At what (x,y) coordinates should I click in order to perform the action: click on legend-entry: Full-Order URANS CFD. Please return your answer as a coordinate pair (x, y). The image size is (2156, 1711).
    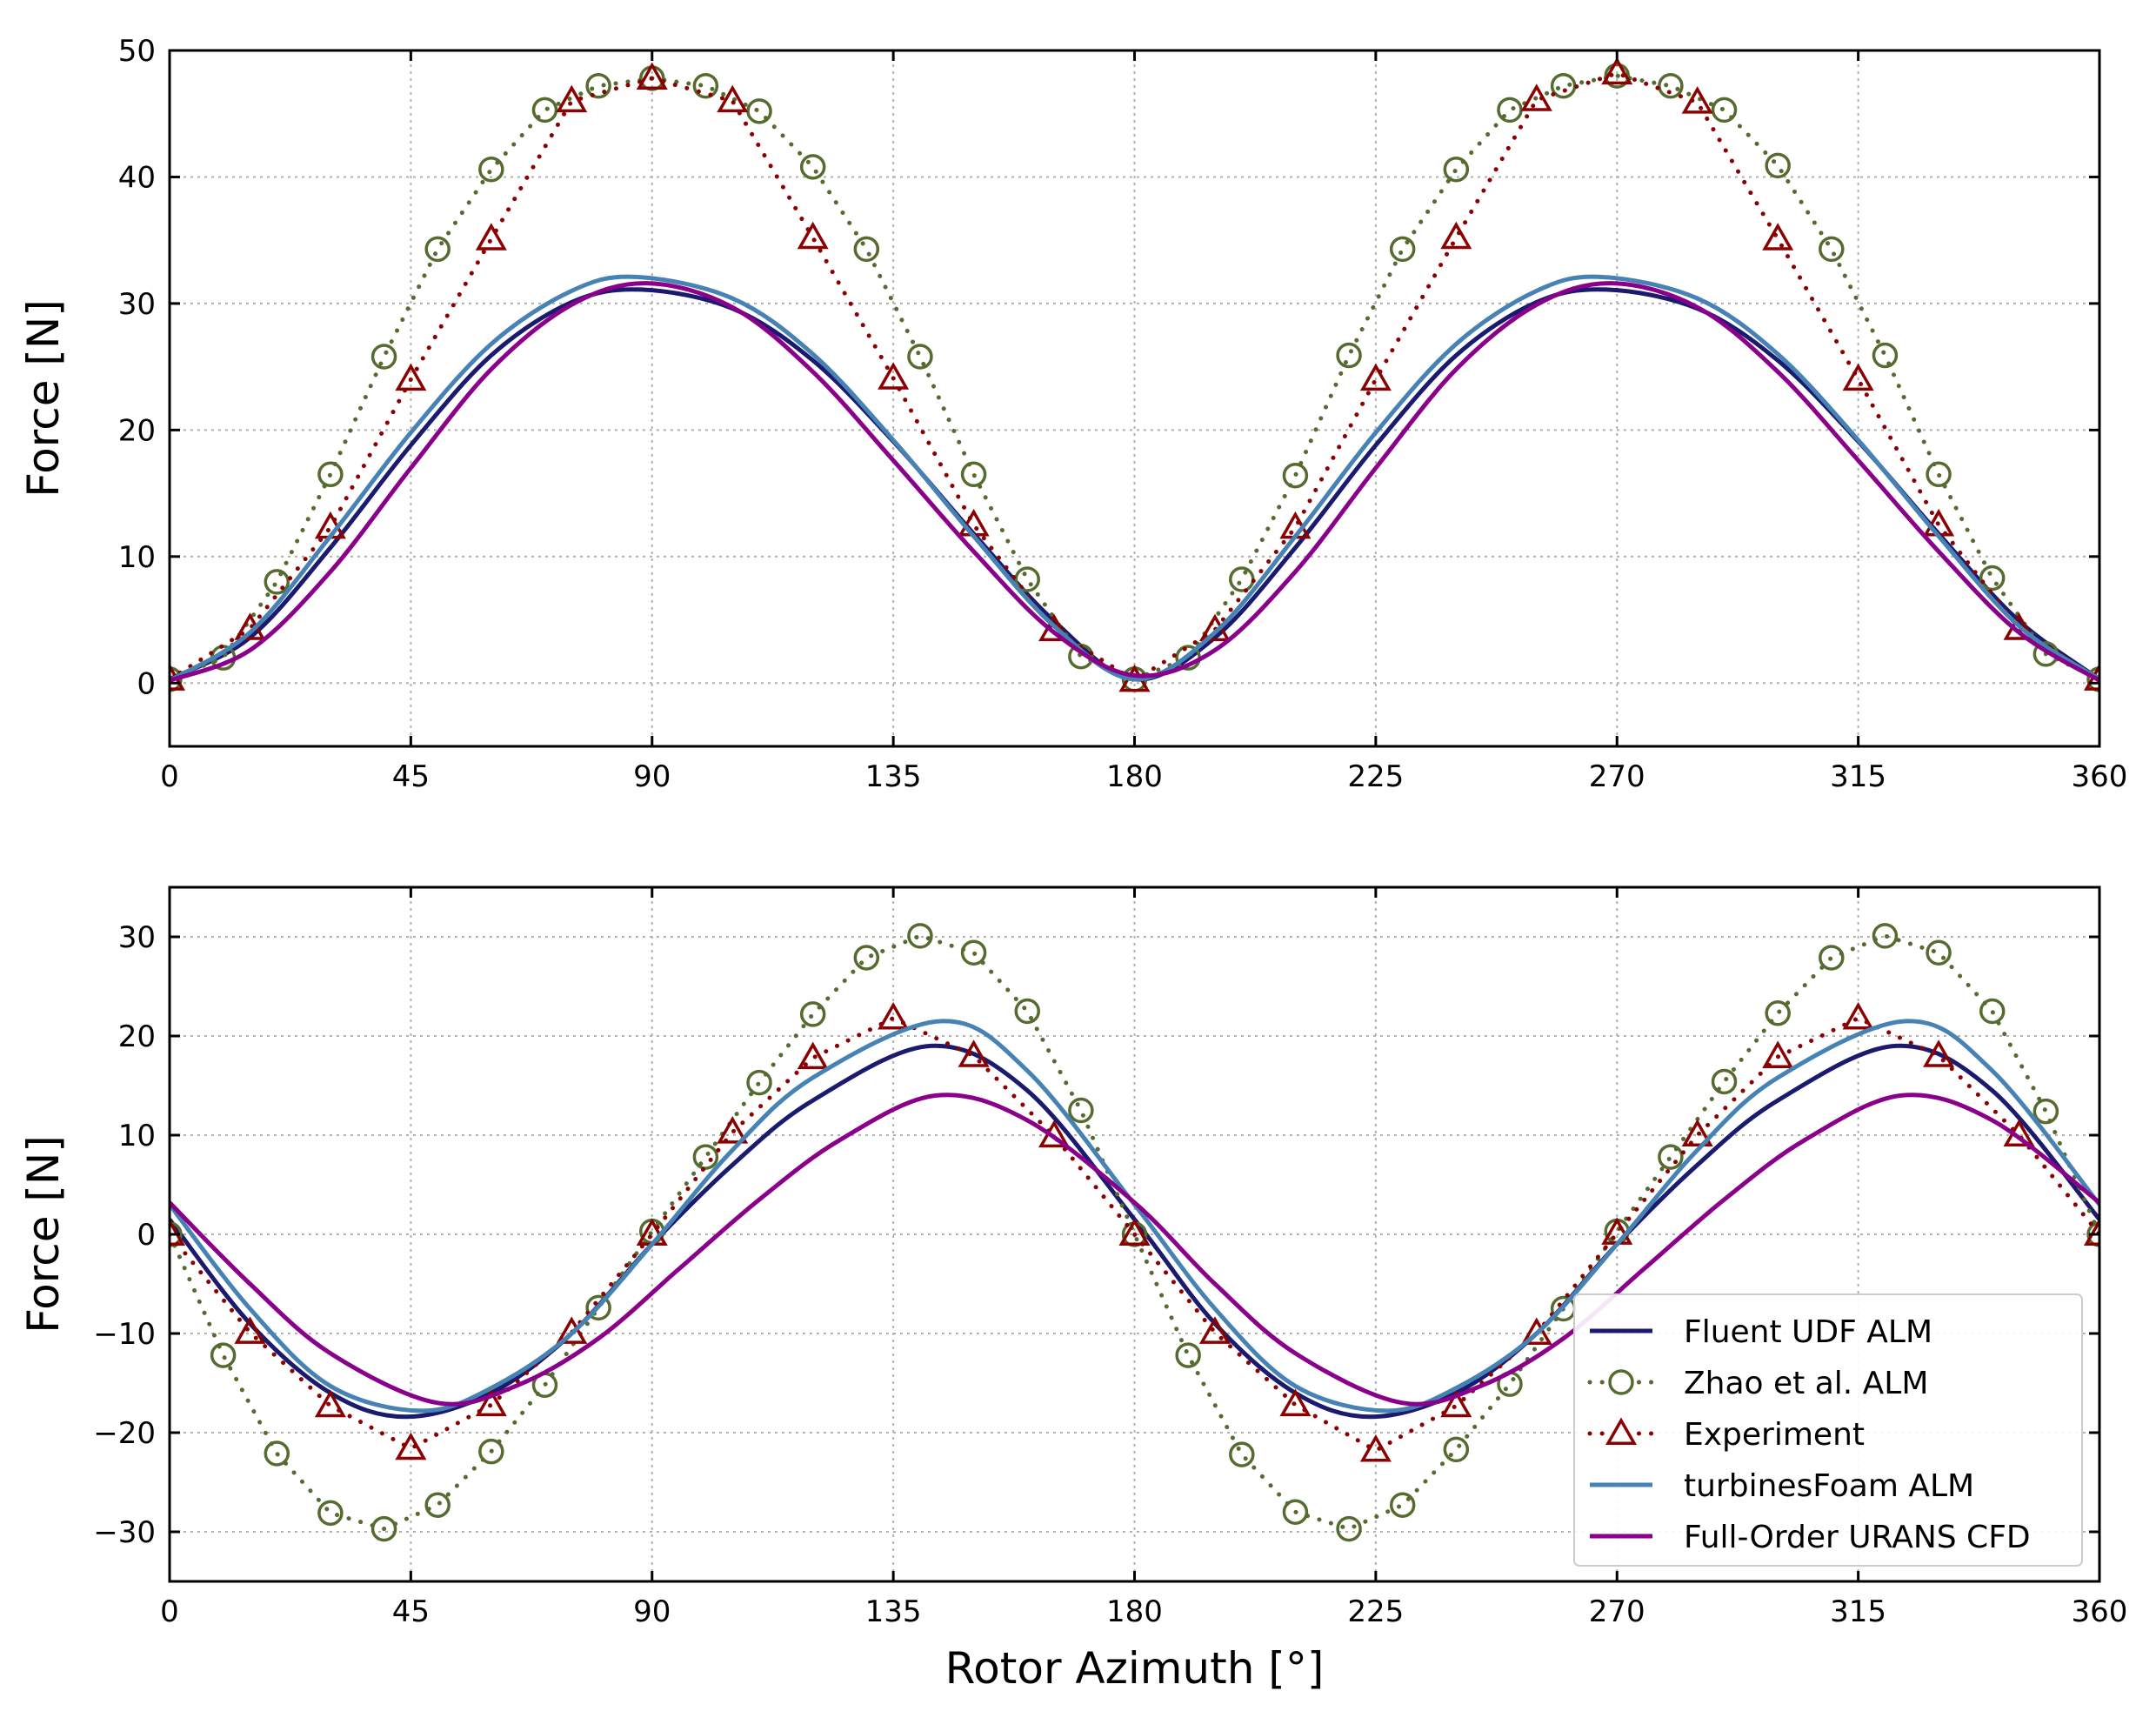
    Looking at the image, I should click on (1811, 1537).